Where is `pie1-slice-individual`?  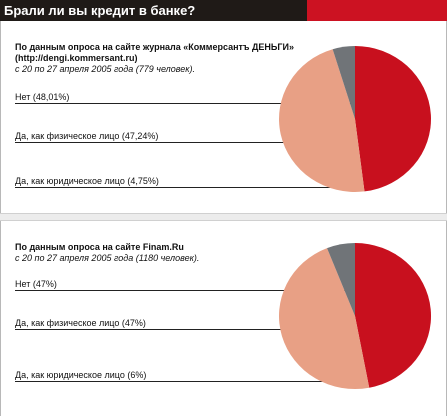 pie1-slice-individual is located at coordinates (322, 120).